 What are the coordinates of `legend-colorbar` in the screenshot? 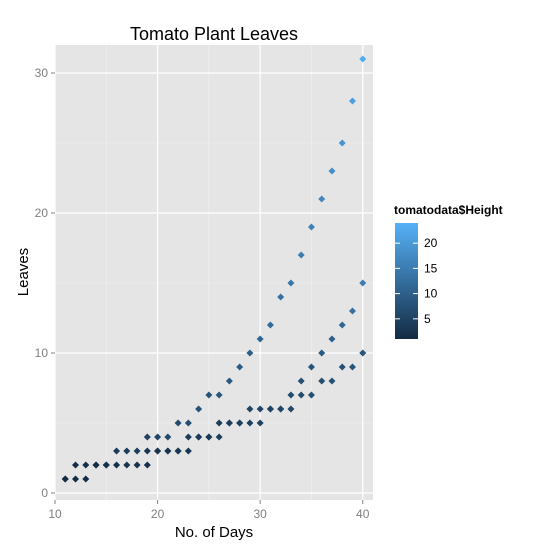 It's located at (406, 281).